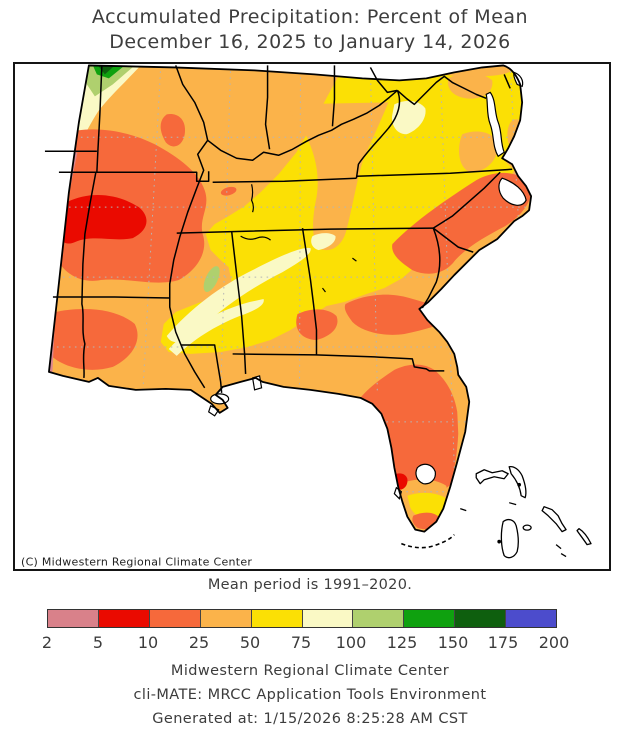  I want to click on scale-tick: 100, so click(351, 642).